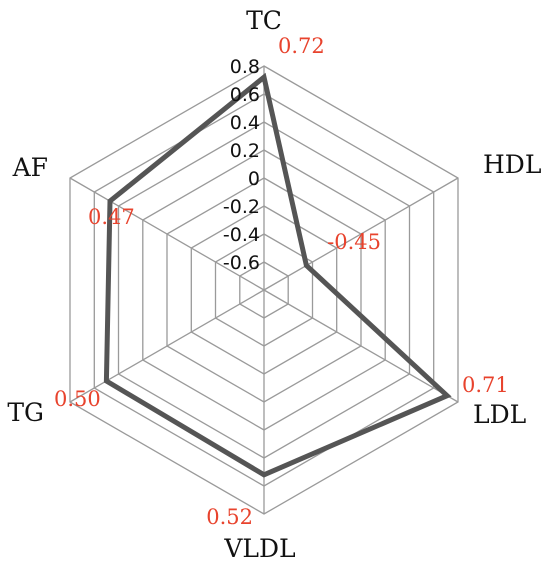 The image size is (541, 565). I want to click on axis-label-hdl: HDL, so click(512, 164).